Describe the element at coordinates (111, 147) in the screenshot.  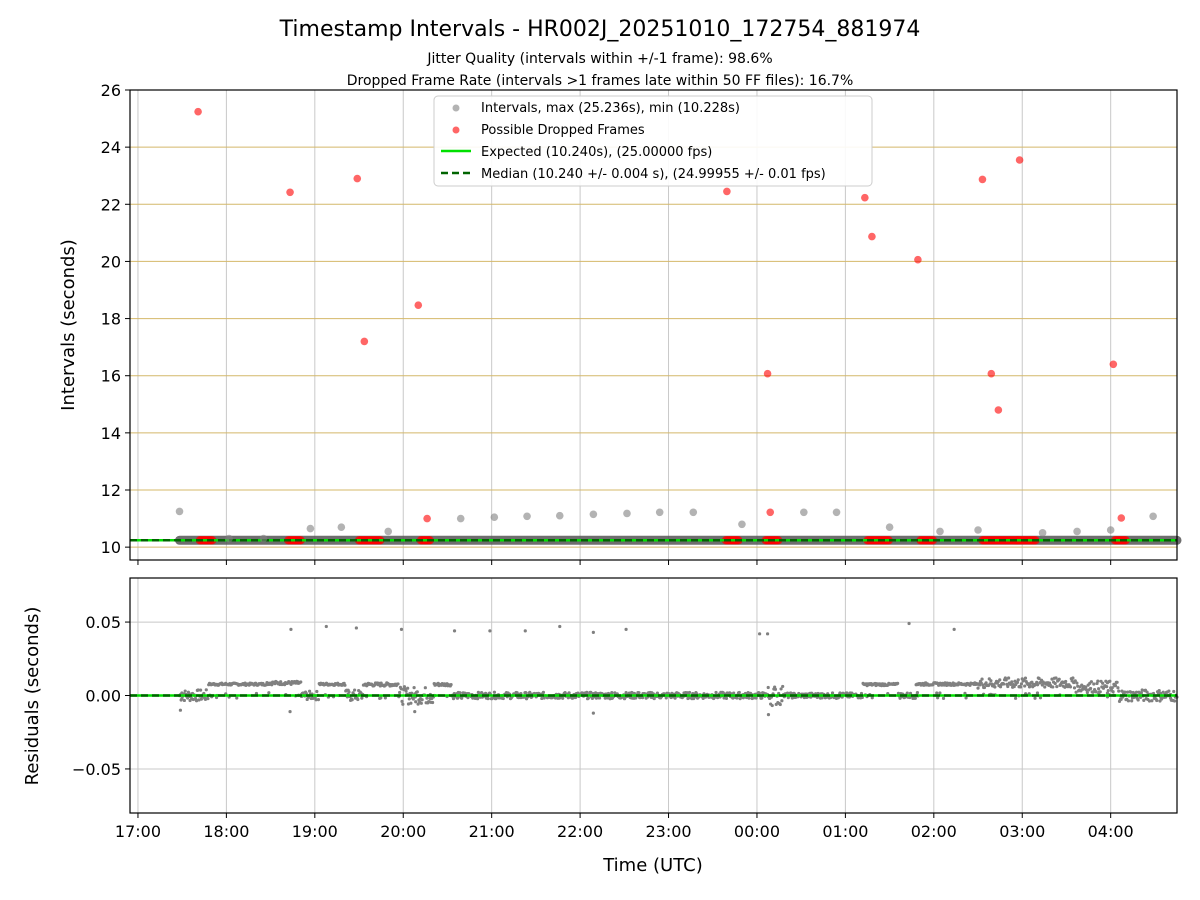
I see `top-y-tick-label: 24` at that location.